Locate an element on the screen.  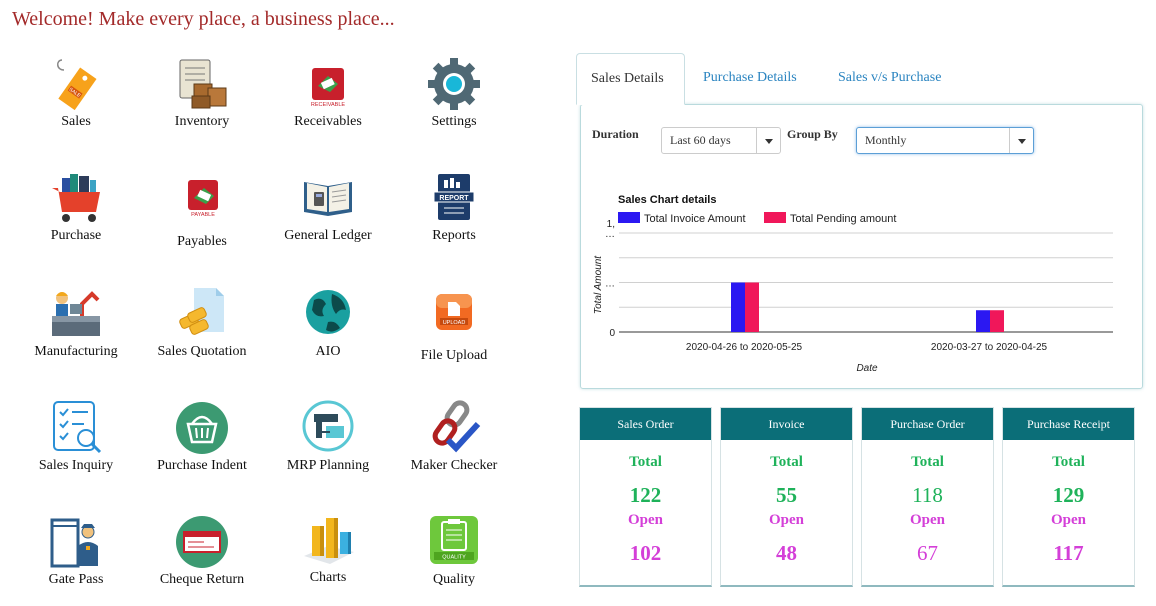
module-maker-checker: Maker Checker is located at coordinates (454, 437).